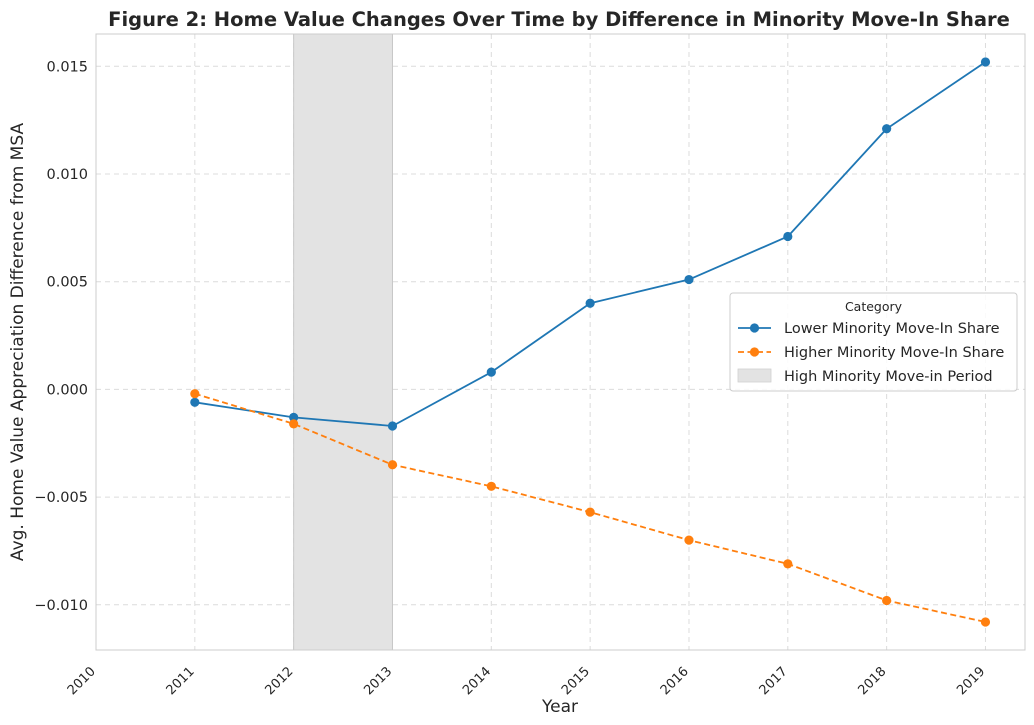 This screenshot has width=1034, height=725. I want to click on x-tick-label: 2014, so click(477, 681).